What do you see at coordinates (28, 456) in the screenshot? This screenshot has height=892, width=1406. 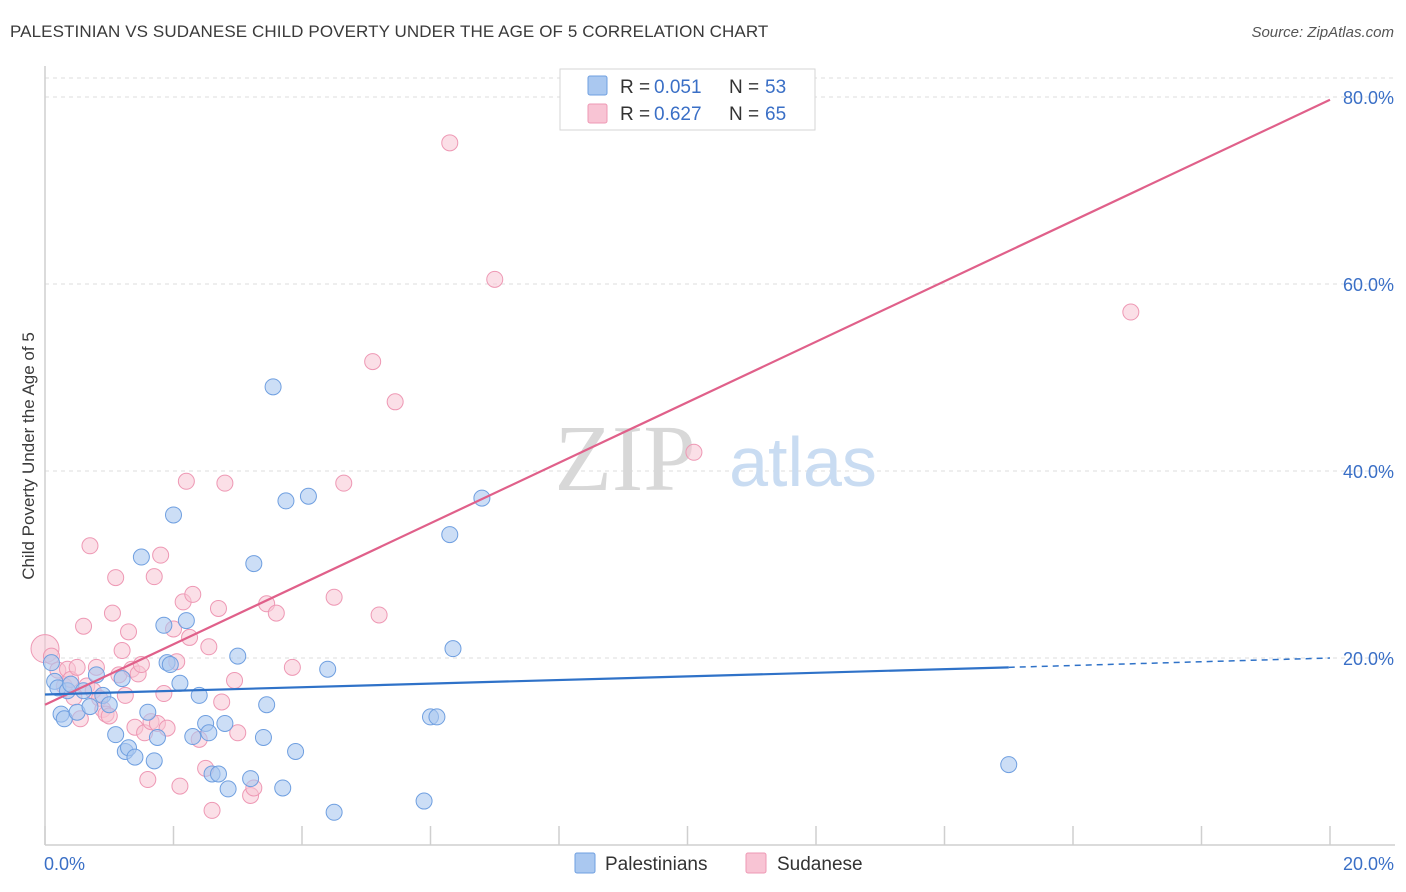 I see `y-axis-label: Child Poverty Under the Age of 5` at bounding box center [28, 456].